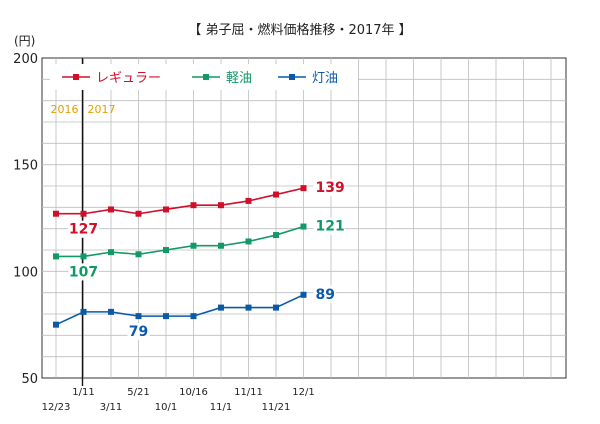  I want to click on x-tick-label: 11/1, so click(221, 407).